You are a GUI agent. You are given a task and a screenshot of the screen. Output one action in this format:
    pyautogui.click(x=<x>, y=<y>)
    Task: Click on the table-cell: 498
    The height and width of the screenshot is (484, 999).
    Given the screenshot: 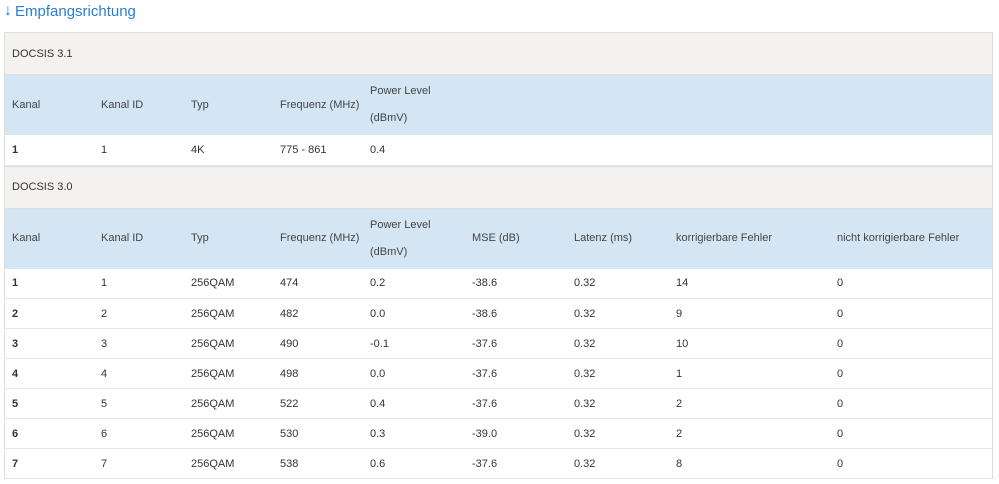 What is the action you would take?
    pyautogui.click(x=318, y=373)
    